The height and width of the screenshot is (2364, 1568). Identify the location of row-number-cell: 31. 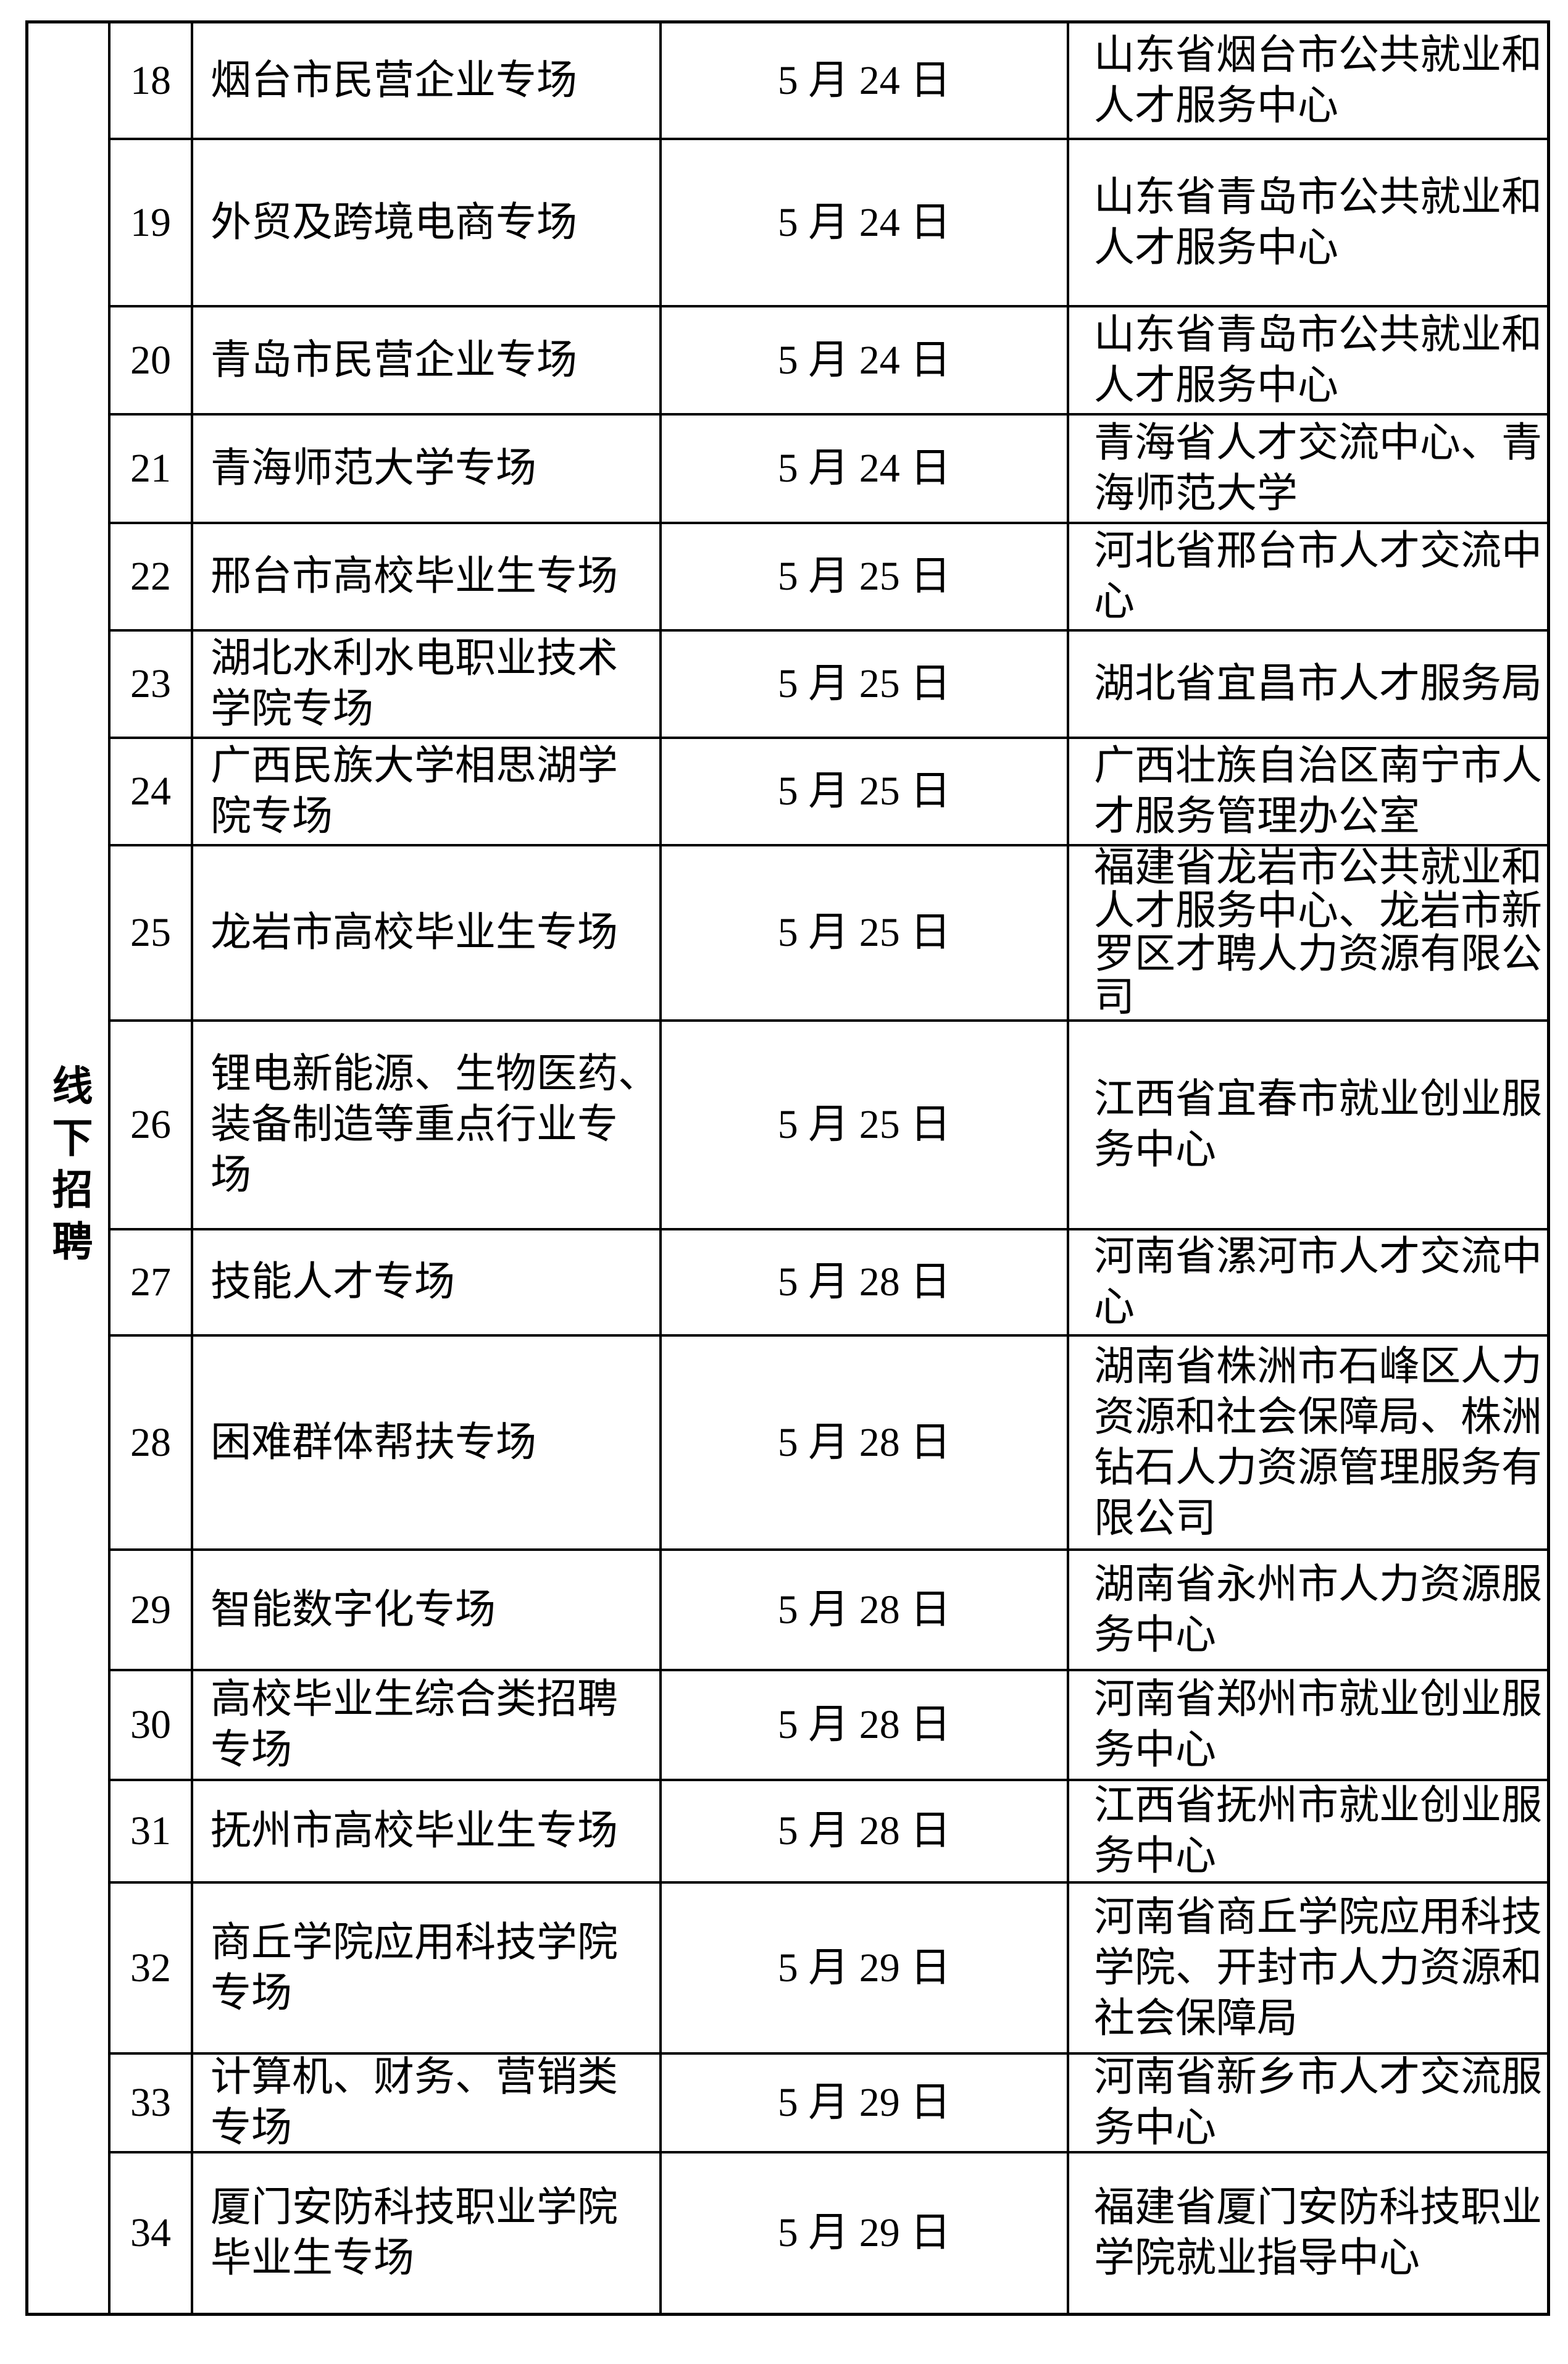
(152, 1832).